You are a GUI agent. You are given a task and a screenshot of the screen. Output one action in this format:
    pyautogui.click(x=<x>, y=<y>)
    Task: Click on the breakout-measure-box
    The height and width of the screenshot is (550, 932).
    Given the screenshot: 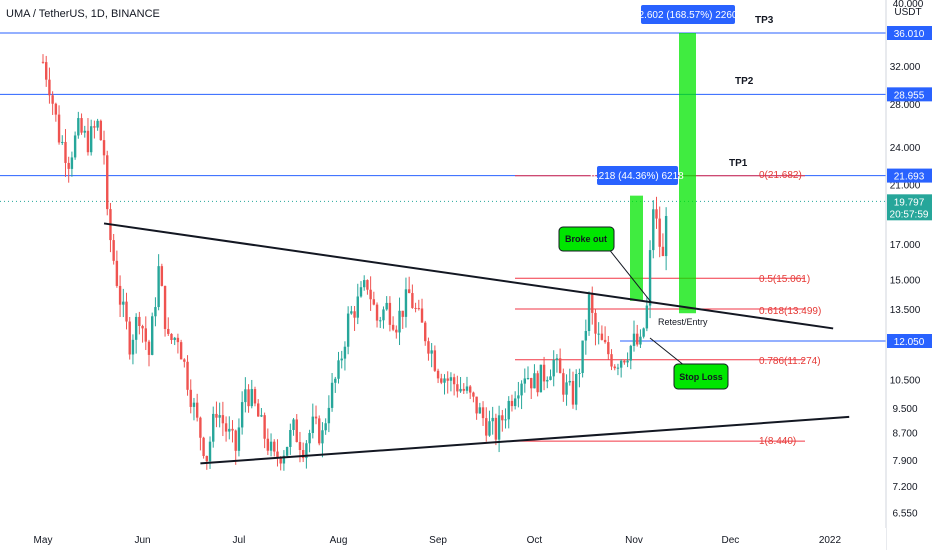 What is the action you would take?
    pyautogui.click(x=636, y=248)
    